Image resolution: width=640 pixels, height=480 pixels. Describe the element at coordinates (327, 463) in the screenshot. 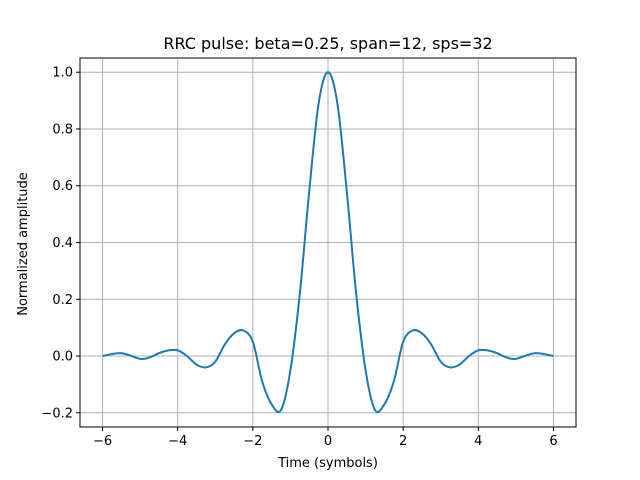

I see `x-axis-label: Time (symbols)` at that location.